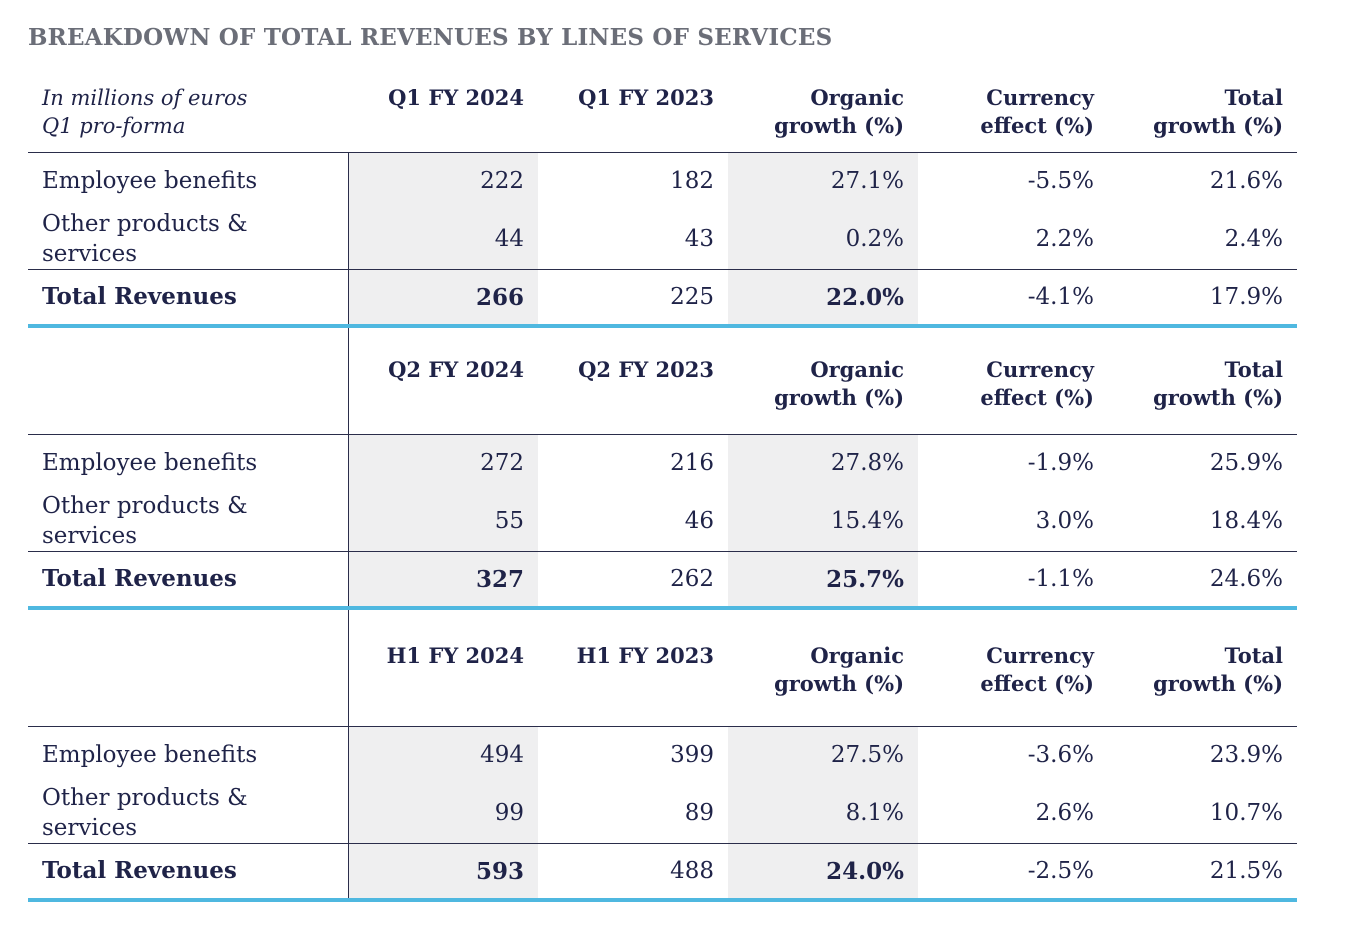 Image resolution: width=1360 pixels, height=948 pixels. Describe the element at coordinates (188, 112) in the screenshot. I see `units-note: In millions of euros Q1 pro-forma` at that location.